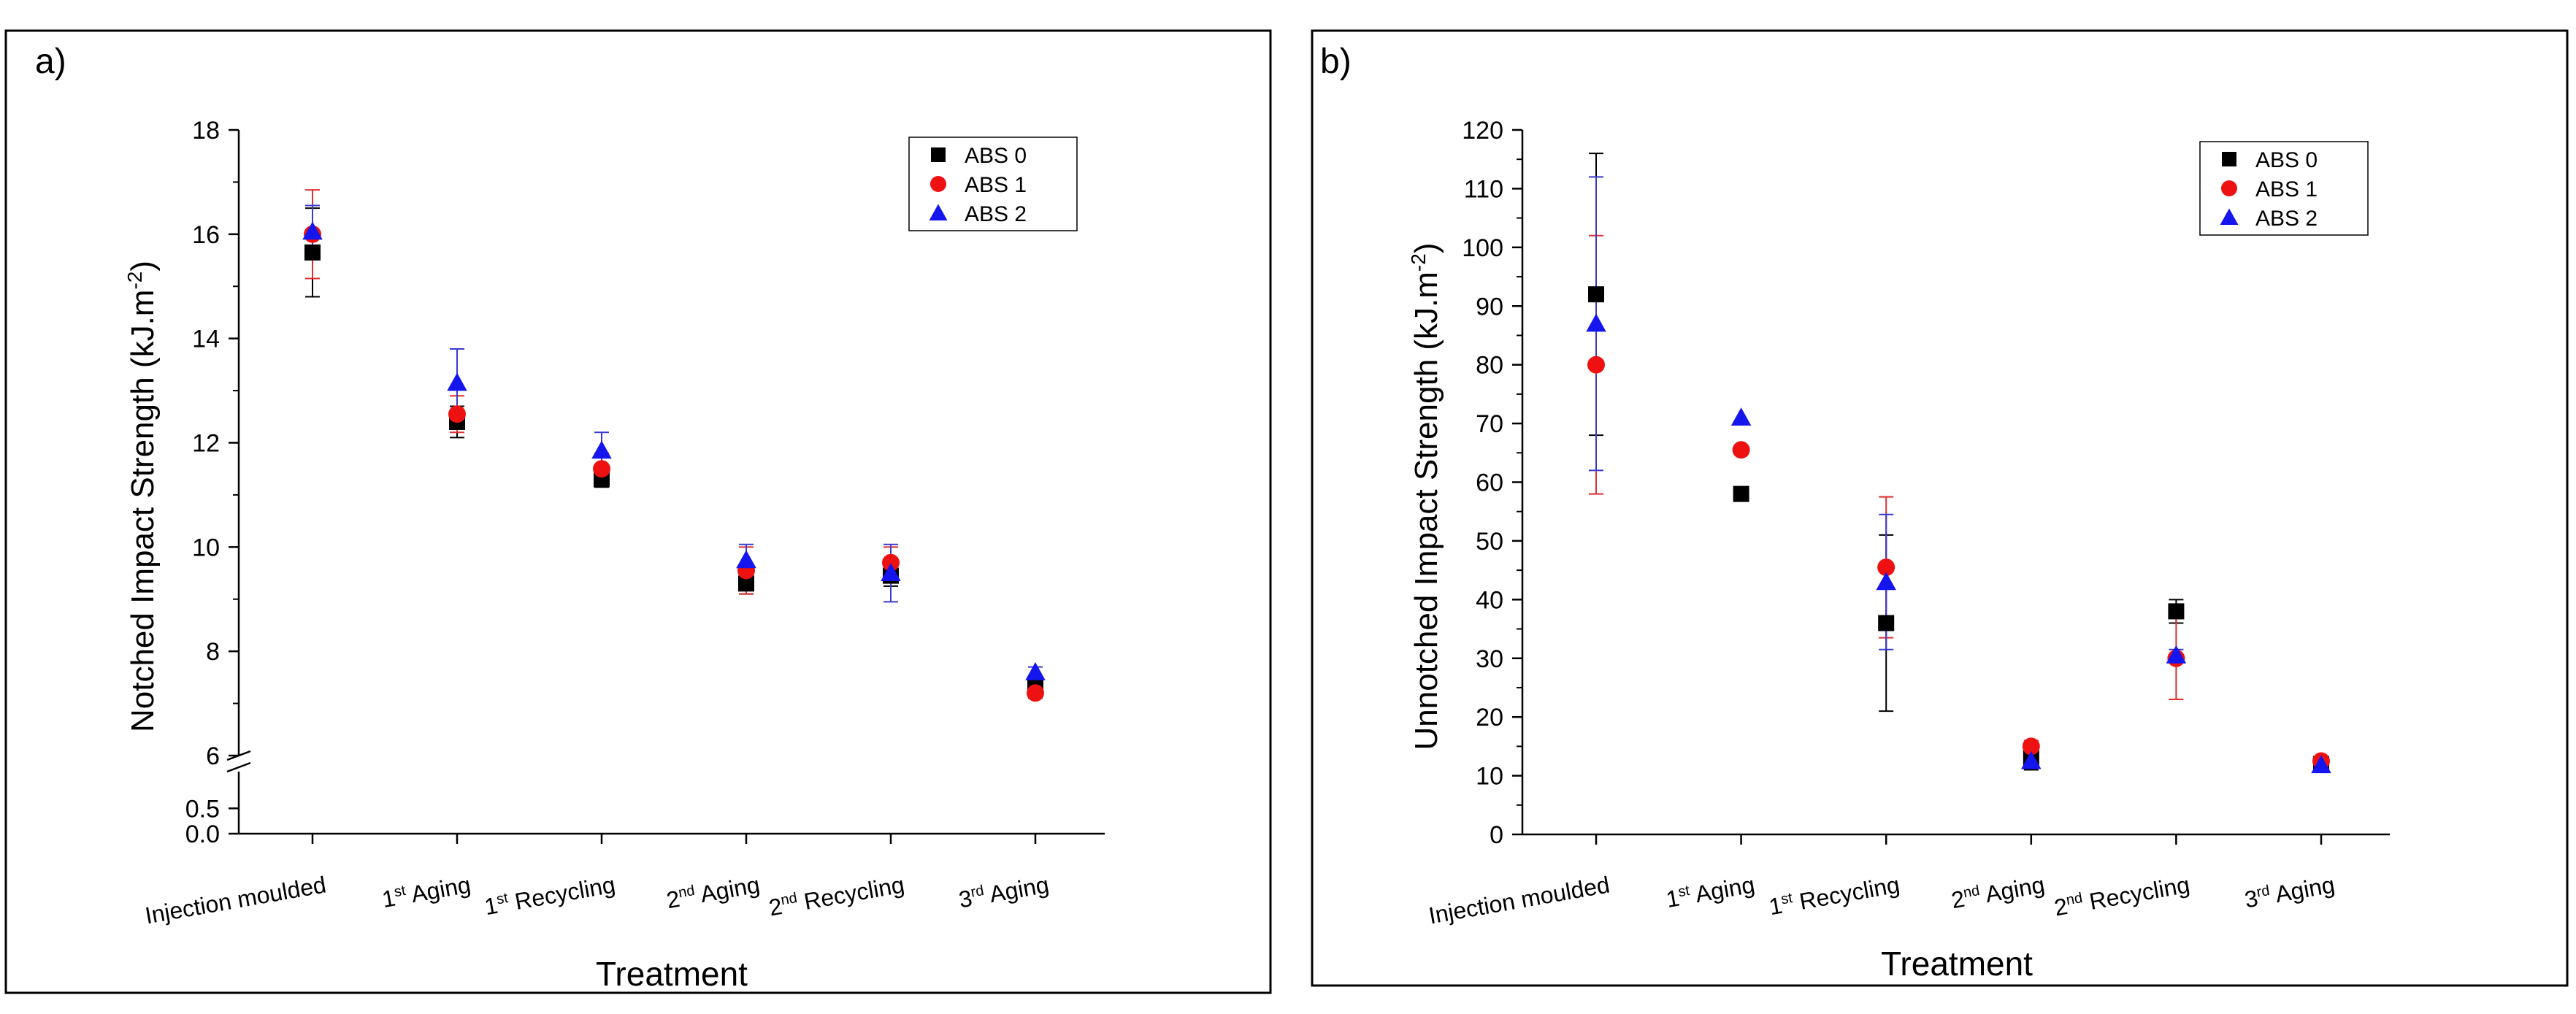  What do you see at coordinates (1418, 262) in the screenshot?
I see `panel-b-ylabel-sup: -2` at bounding box center [1418, 262].